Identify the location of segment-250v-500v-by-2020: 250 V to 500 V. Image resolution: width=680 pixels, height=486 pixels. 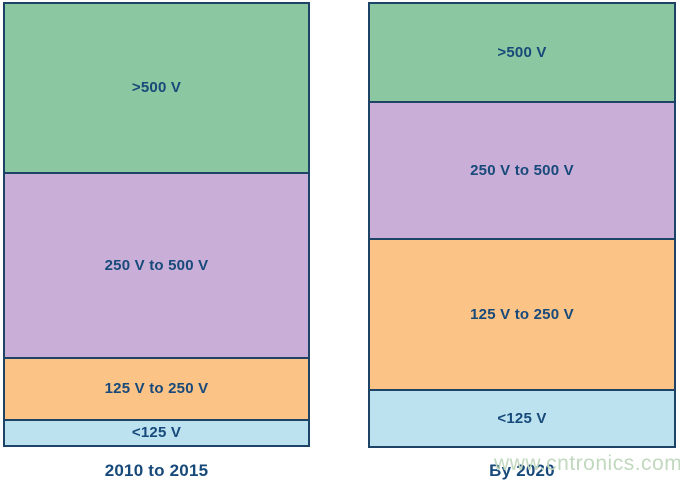
(522, 170).